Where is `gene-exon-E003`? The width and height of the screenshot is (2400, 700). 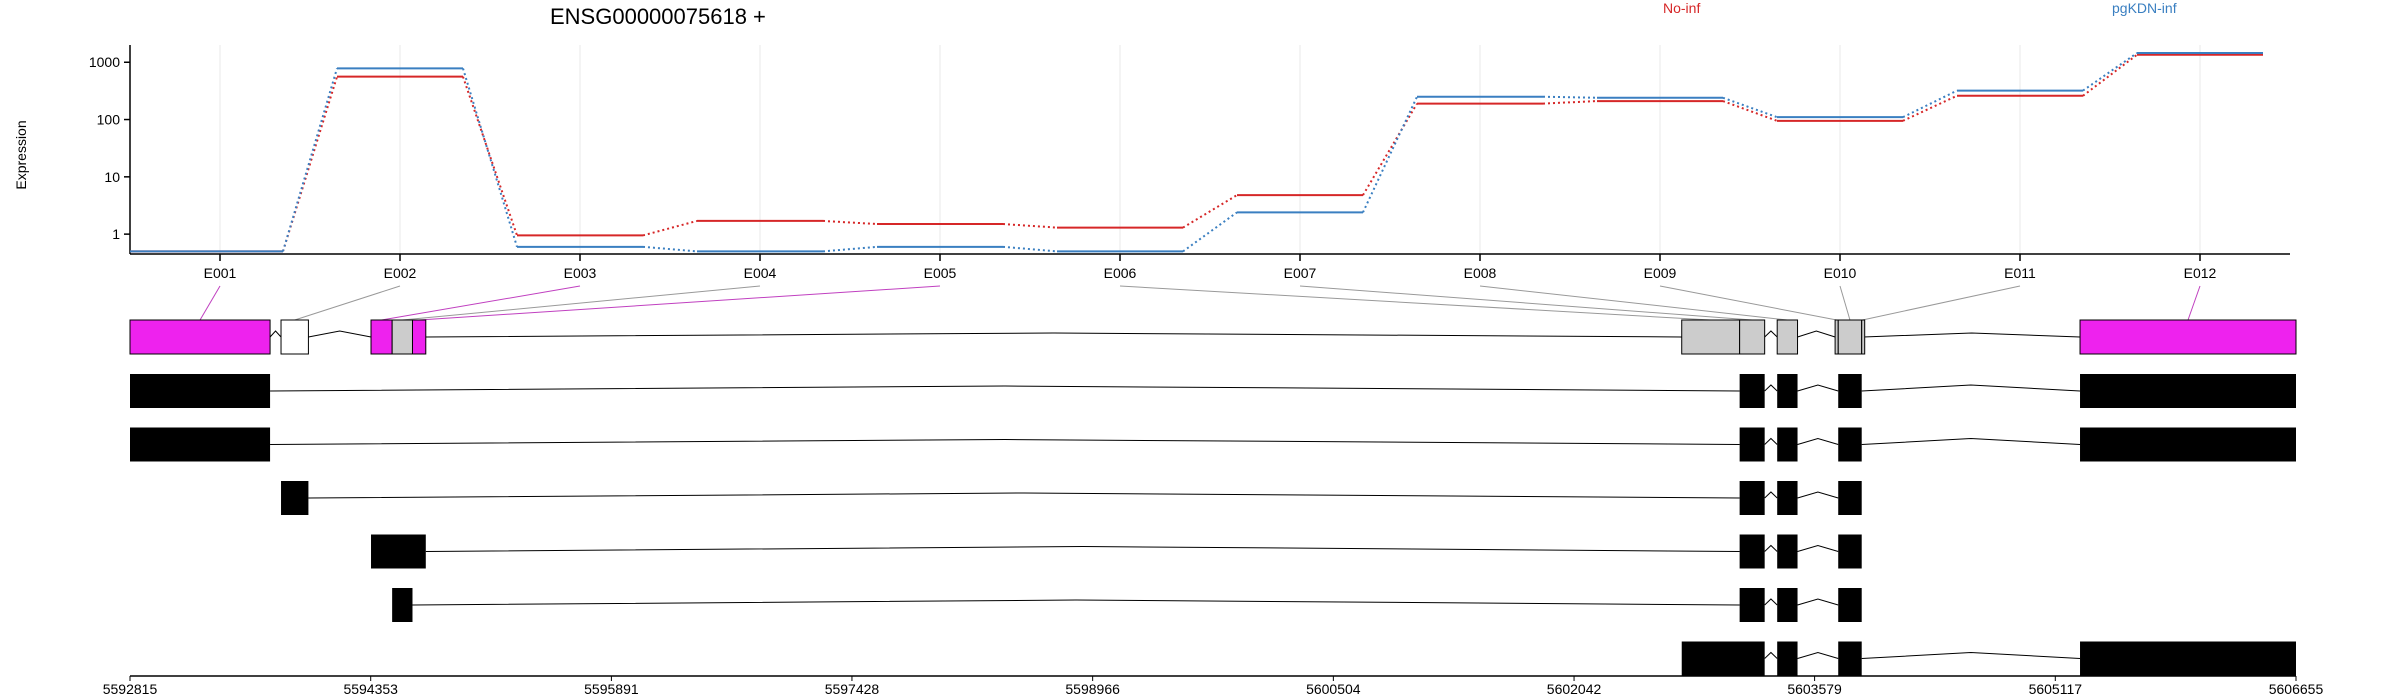
gene-exon-E003 is located at coordinates (381, 337).